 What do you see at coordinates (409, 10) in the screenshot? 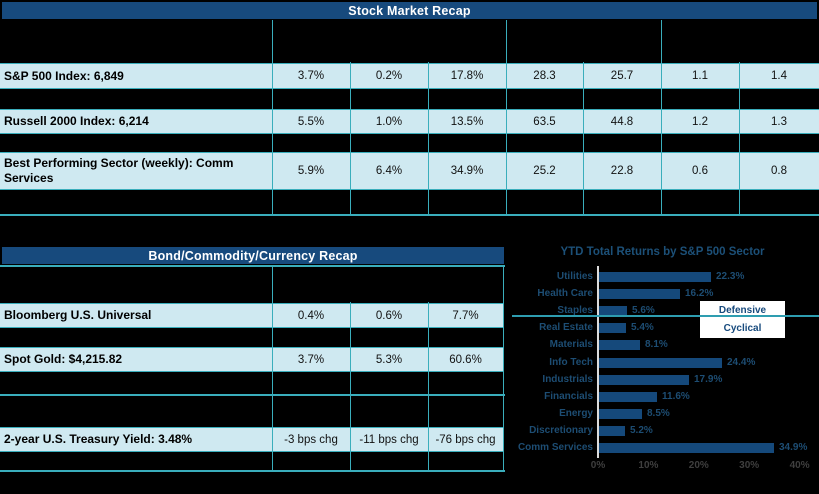
I see `stock-table-title: Stock Market Recap` at bounding box center [409, 10].